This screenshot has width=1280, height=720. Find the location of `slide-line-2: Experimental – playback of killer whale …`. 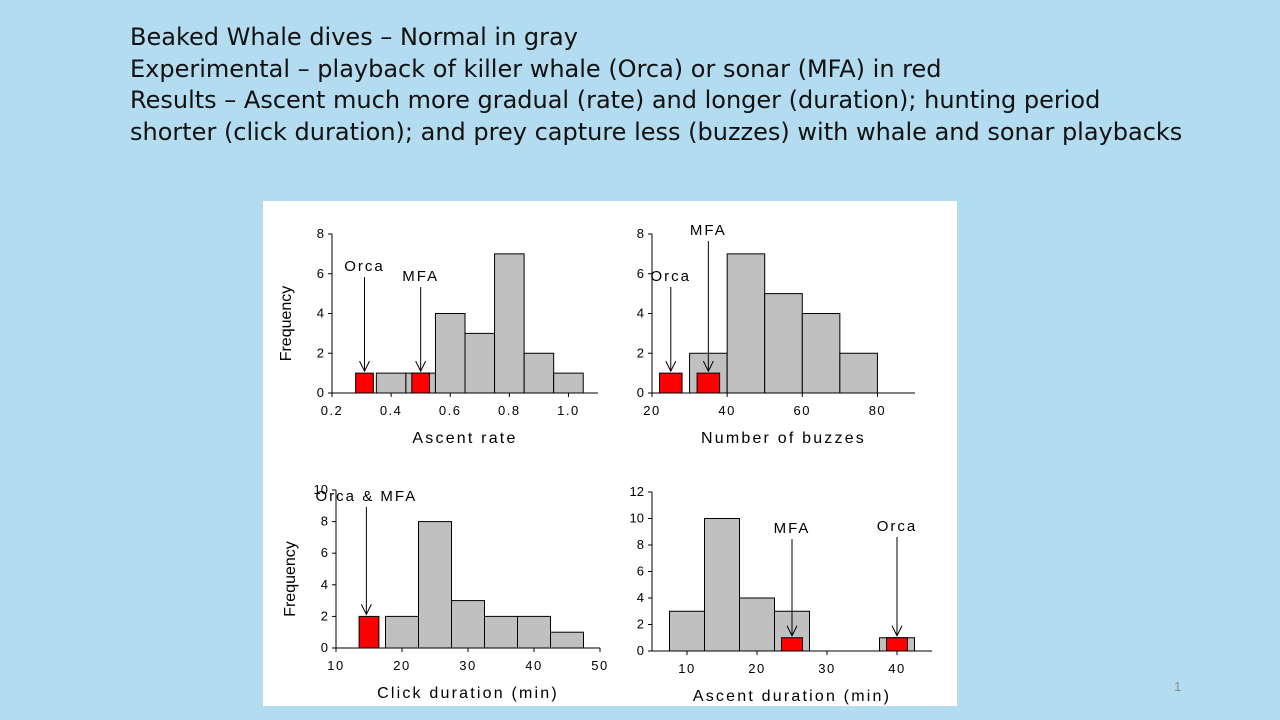

slide-line-2: Experimental – playback of killer whale … is located at coordinates (536, 68).